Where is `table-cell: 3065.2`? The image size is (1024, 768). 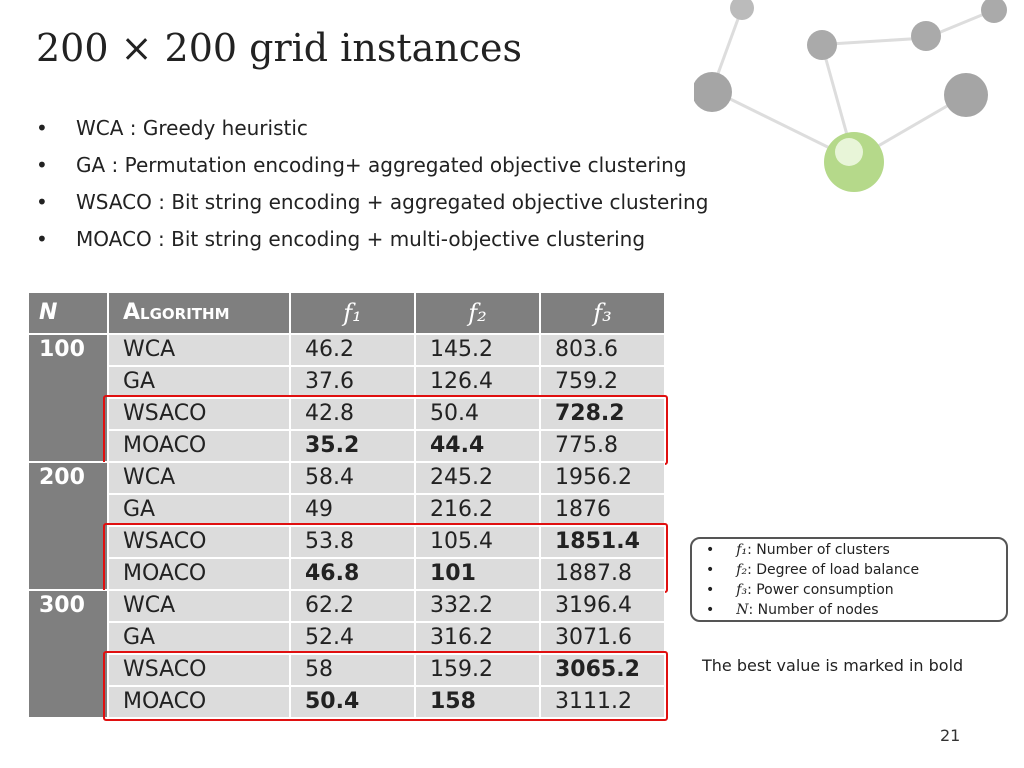
table-cell: 3065.2 is located at coordinates (602, 670).